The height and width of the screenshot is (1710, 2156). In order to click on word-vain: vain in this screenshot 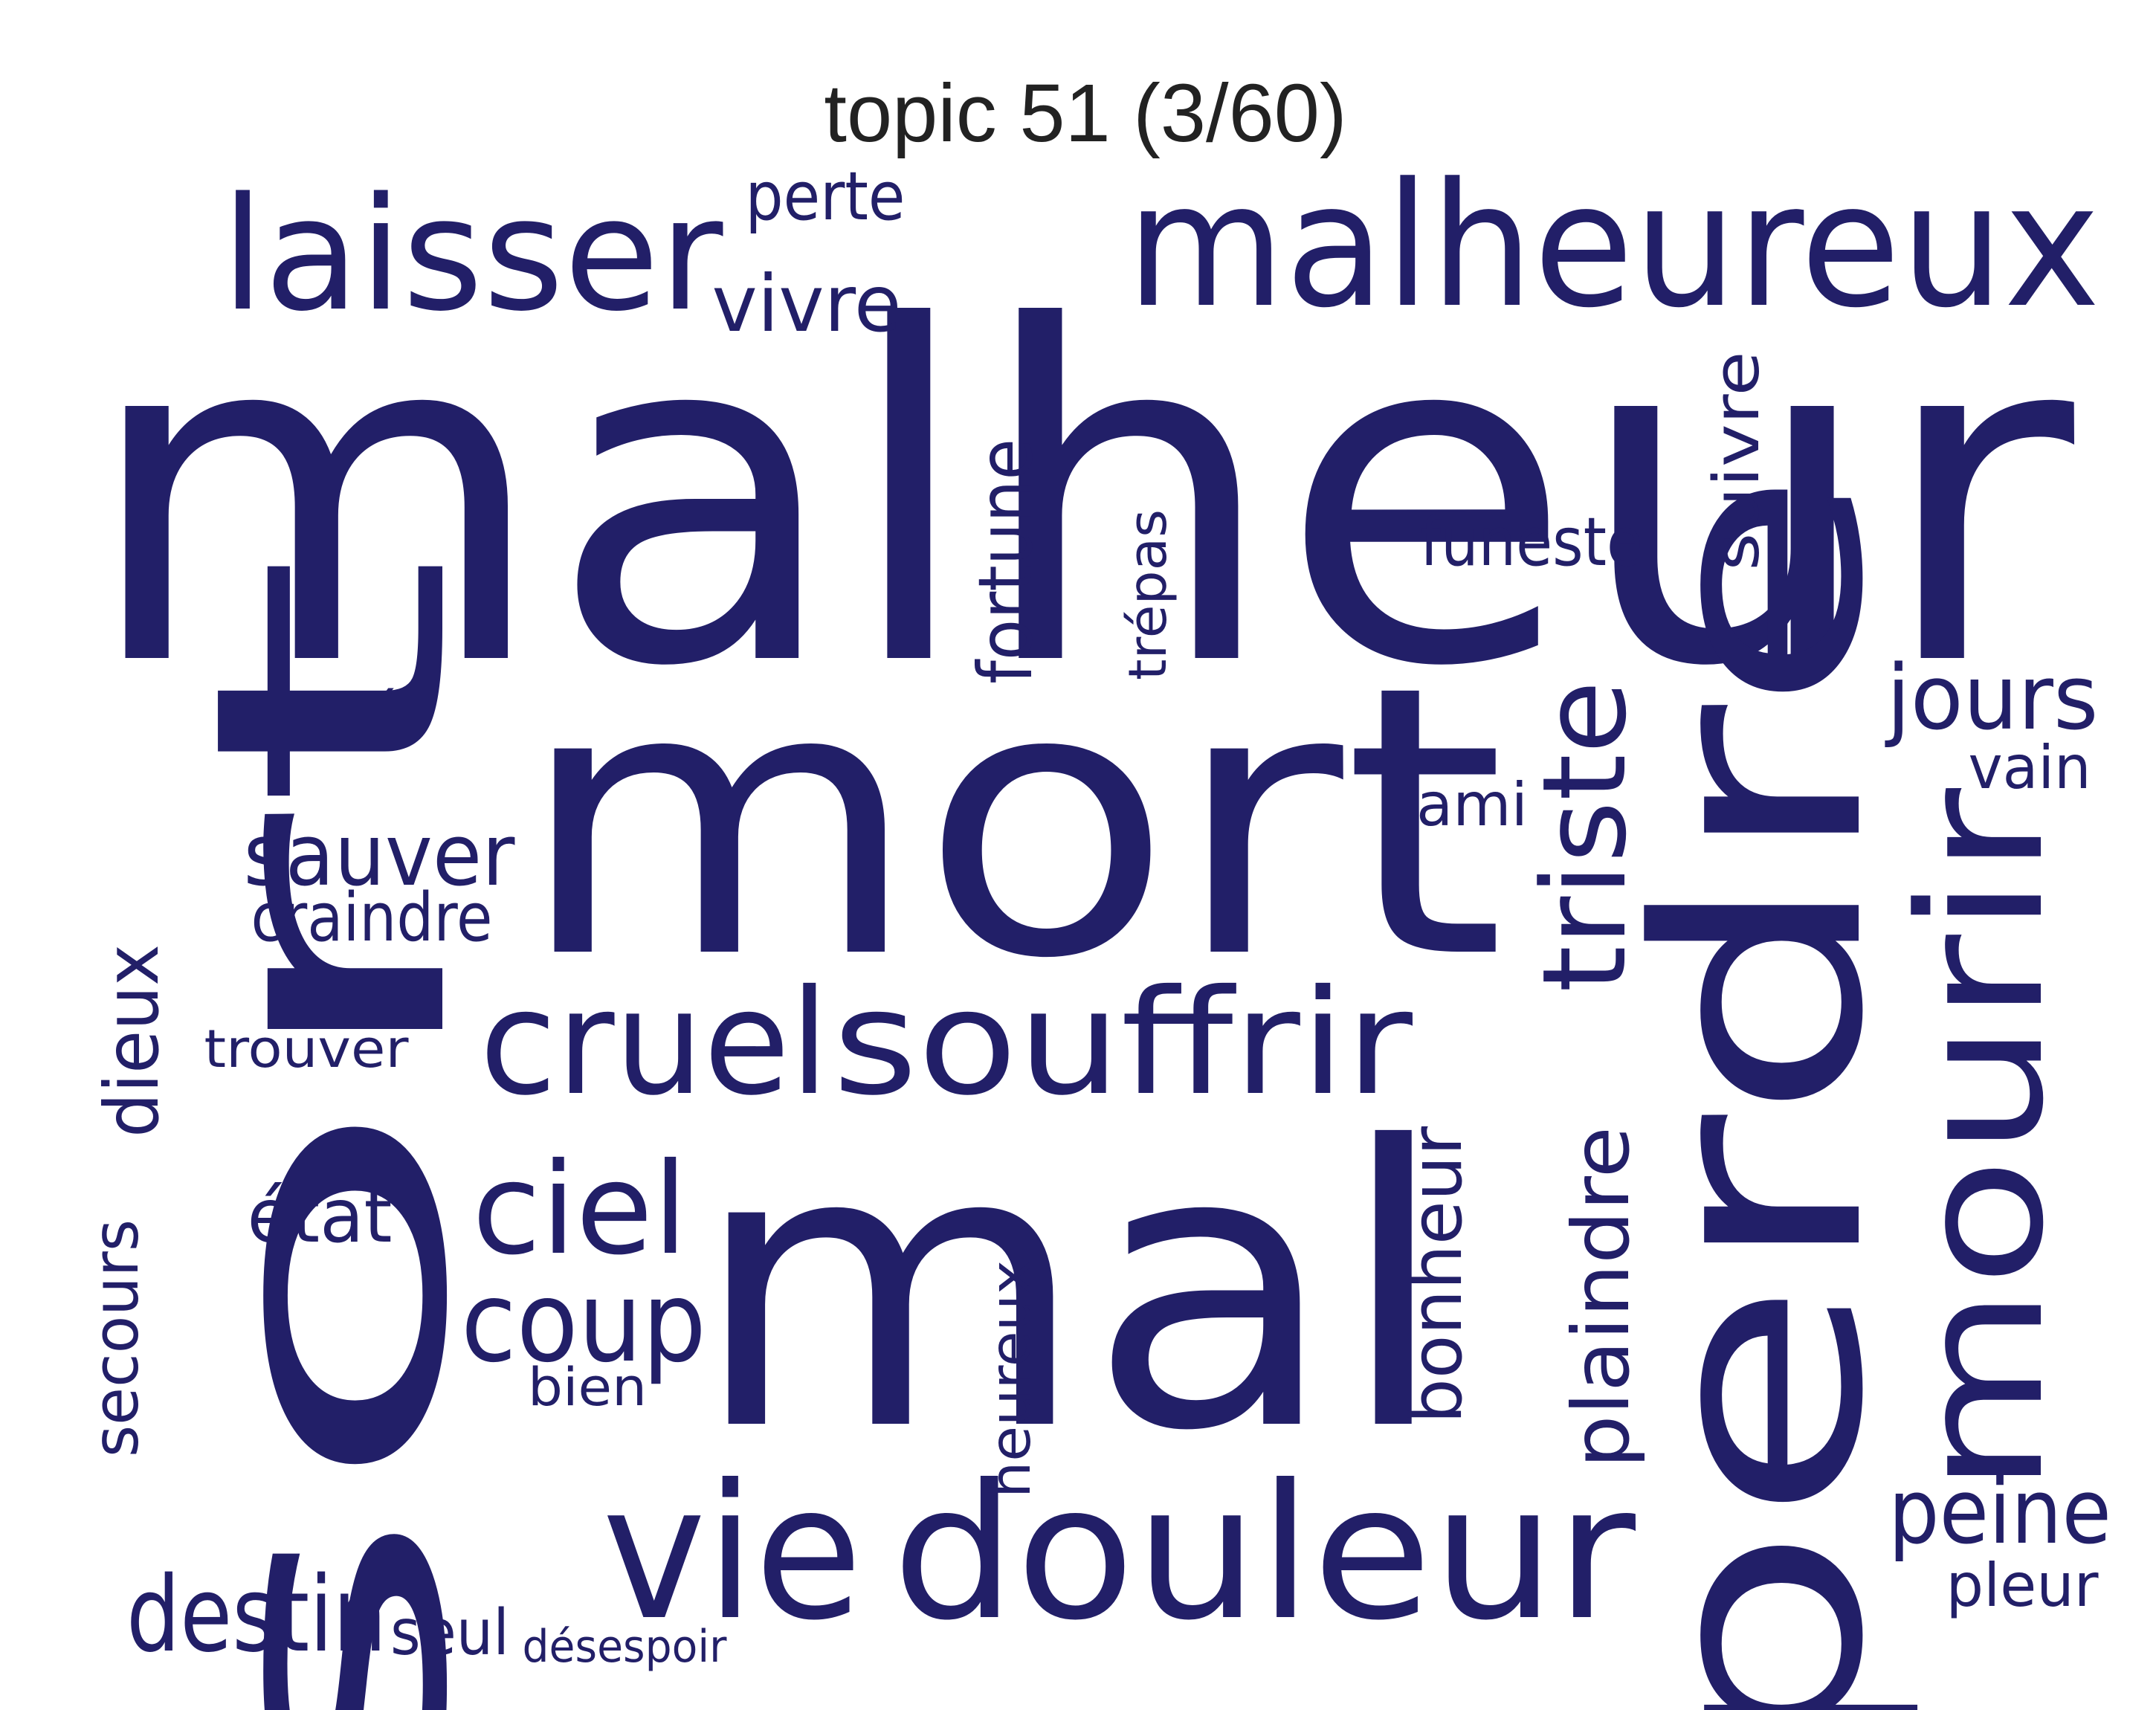, I will do `click(2030, 768)`.